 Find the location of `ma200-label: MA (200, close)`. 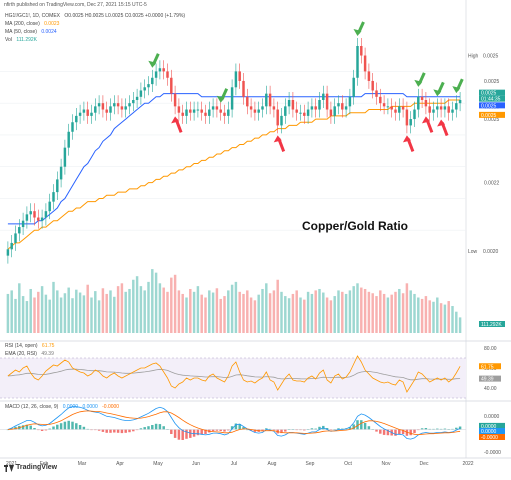

ma200-label: MA (200, close) is located at coordinates (22, 24).